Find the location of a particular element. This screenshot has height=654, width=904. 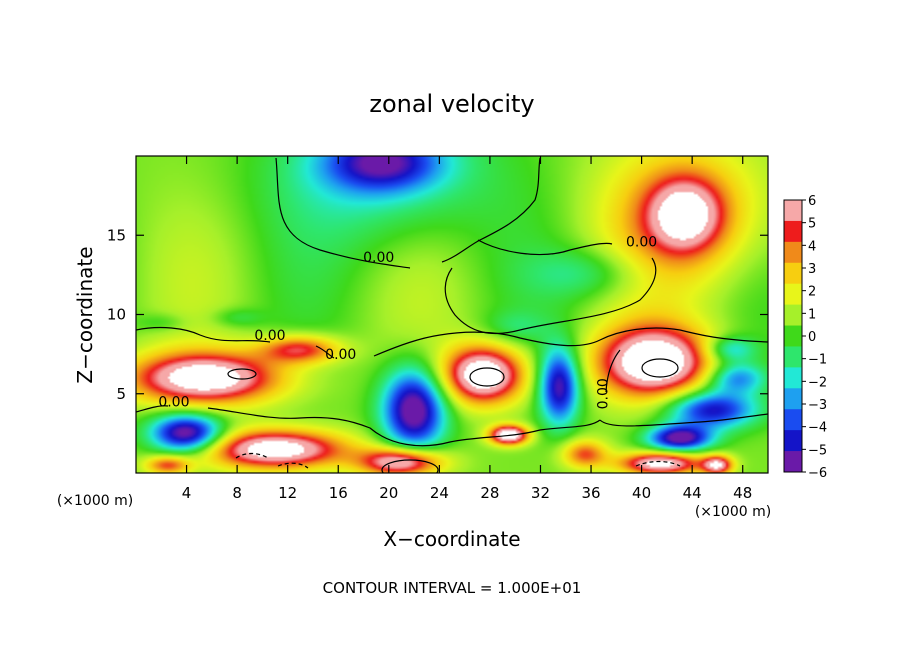

colorbar-label: 1 is located at coordinates (812, 314).